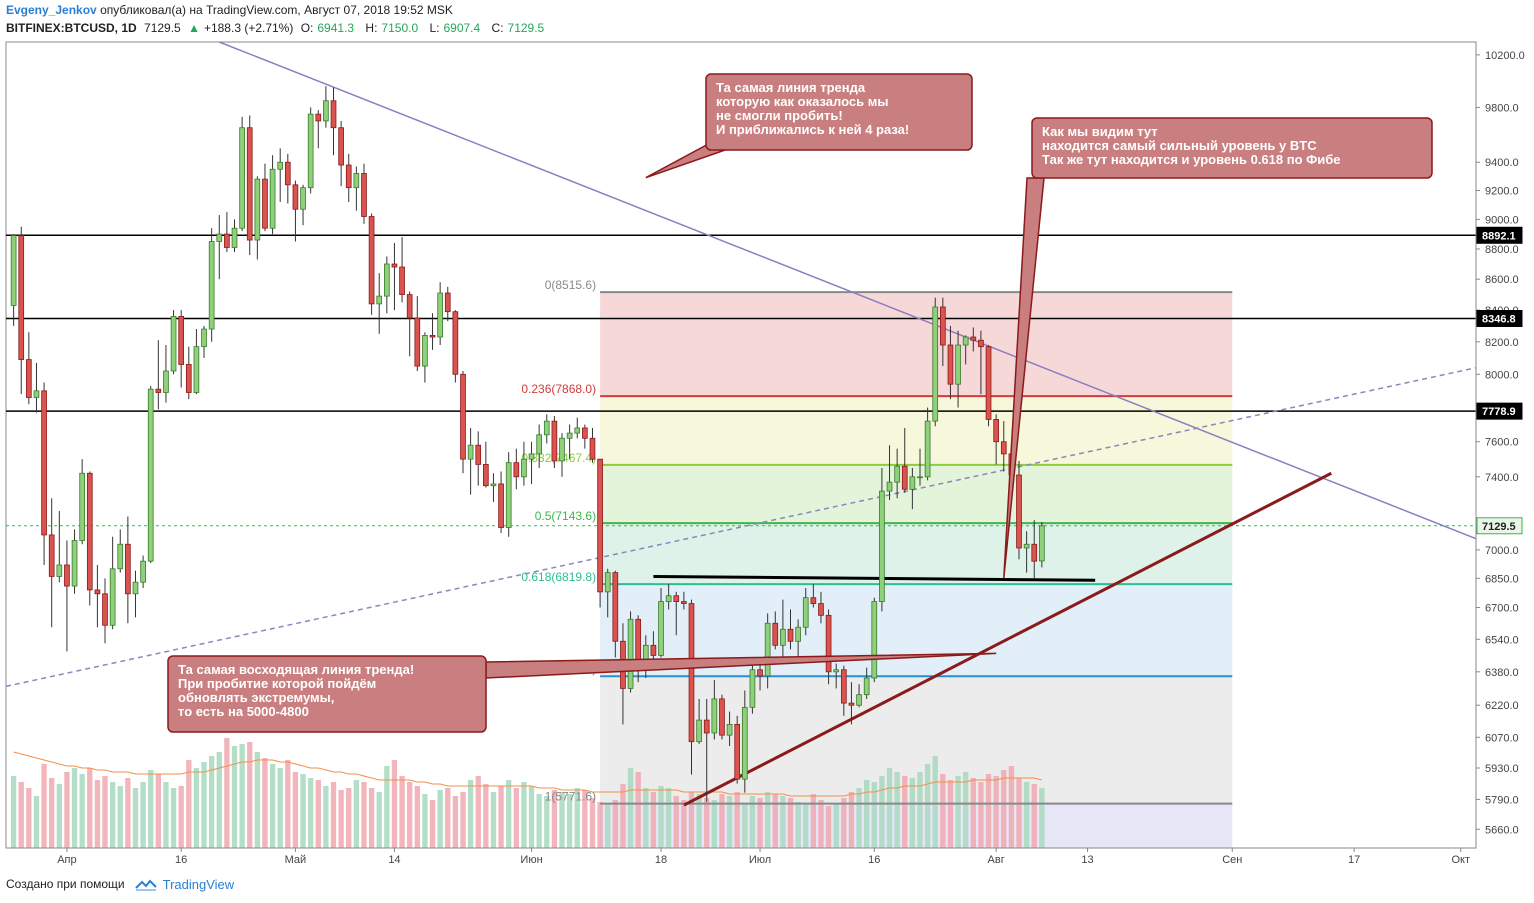 This screenshot has height=903, width=1534. I want to click on close-number: 7129.5, so click(526, 28).